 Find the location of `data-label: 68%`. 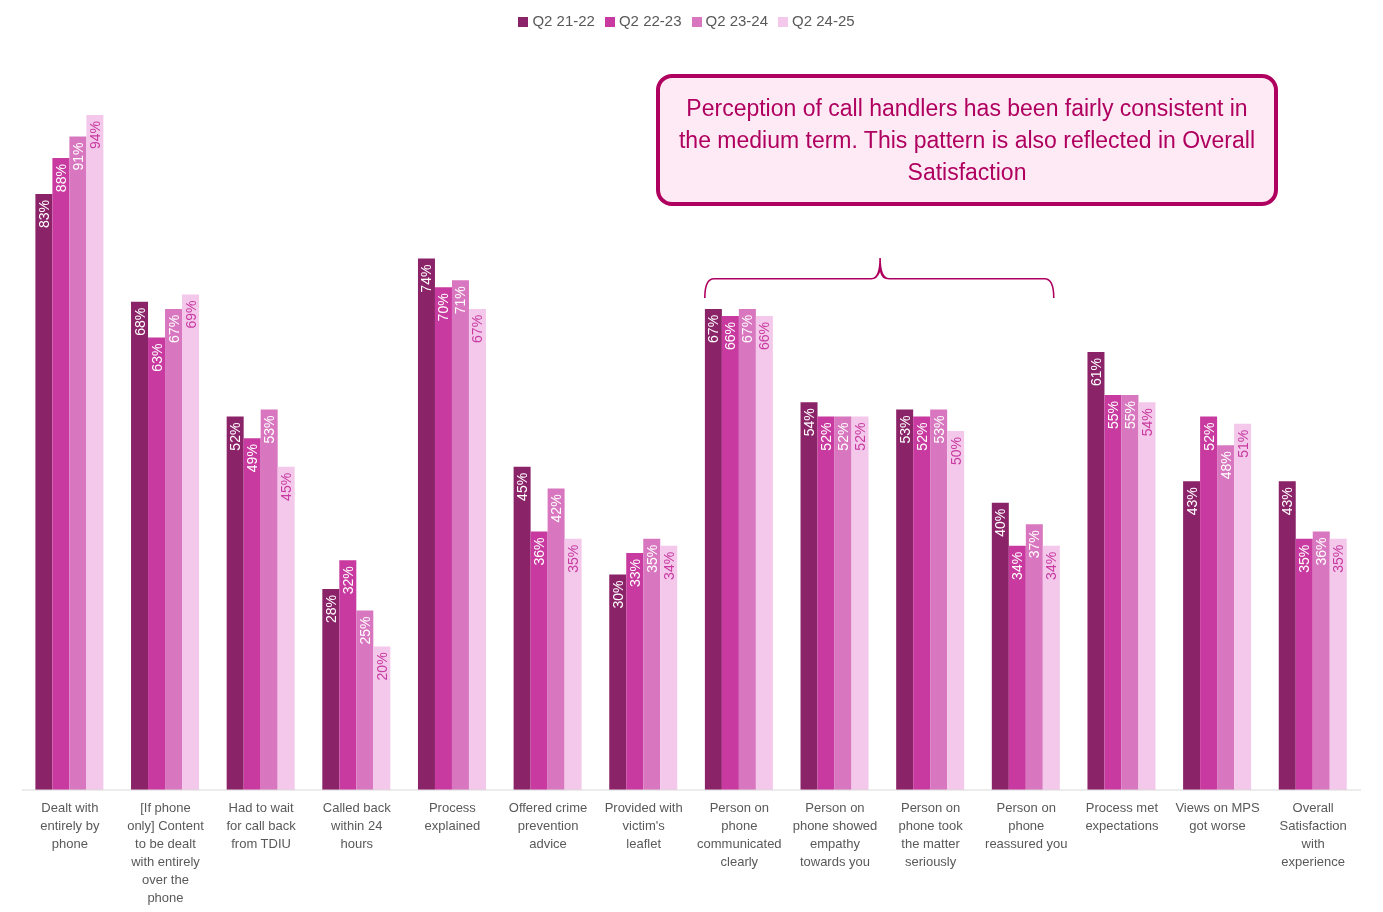

data-label: 68% is located at coordinates (139, 321).